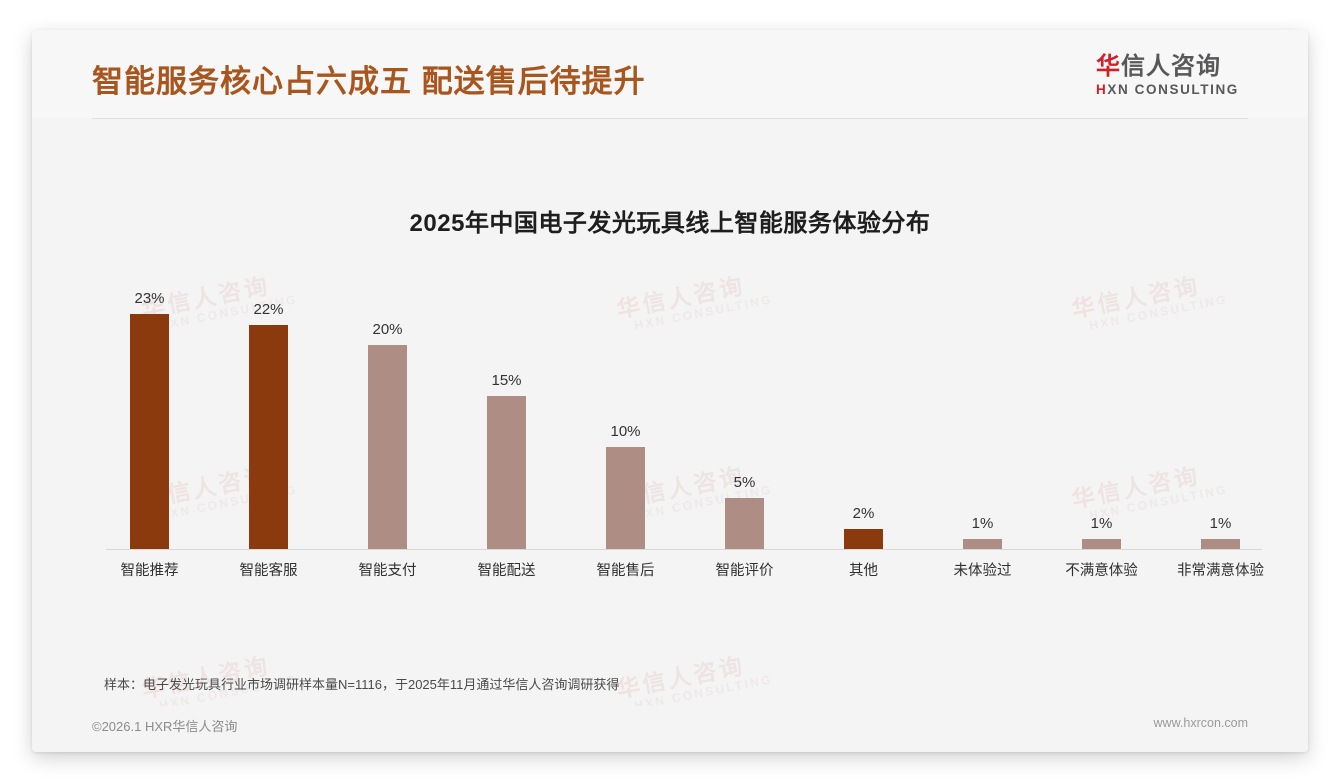 The width and height of the screenshot is (1340, 780). I want to click on brand-logo: 华信人咨询 HXN CONSULTING, so click(1184, 75).